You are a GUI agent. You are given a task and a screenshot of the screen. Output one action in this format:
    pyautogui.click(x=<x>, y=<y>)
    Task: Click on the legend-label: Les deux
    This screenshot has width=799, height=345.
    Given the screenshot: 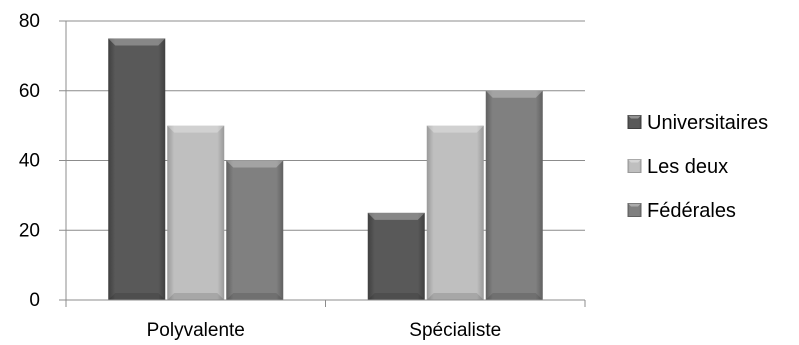 What is the action you would take?
    pyautogui.click(x=687, y=167)
    